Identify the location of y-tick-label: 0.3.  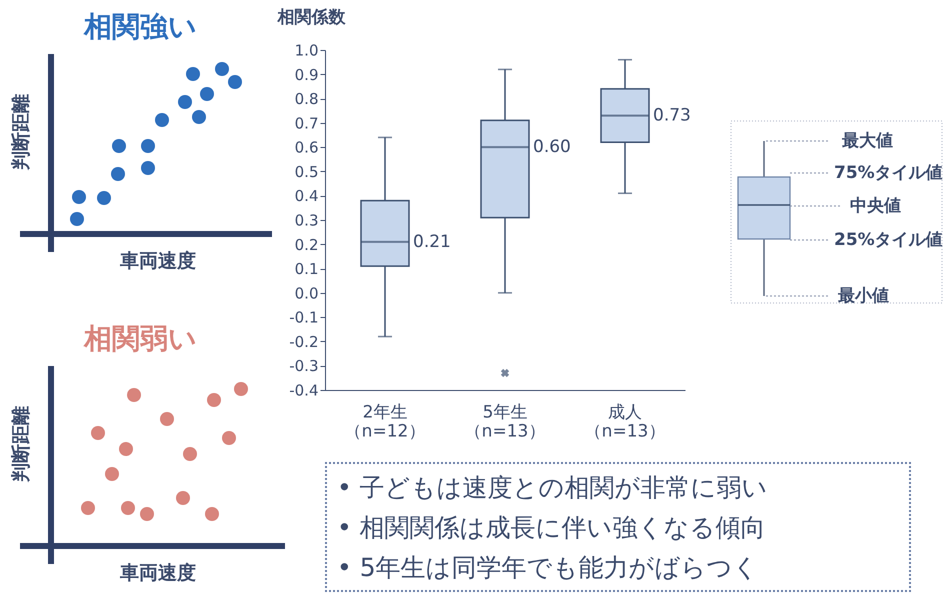
(306, 221).